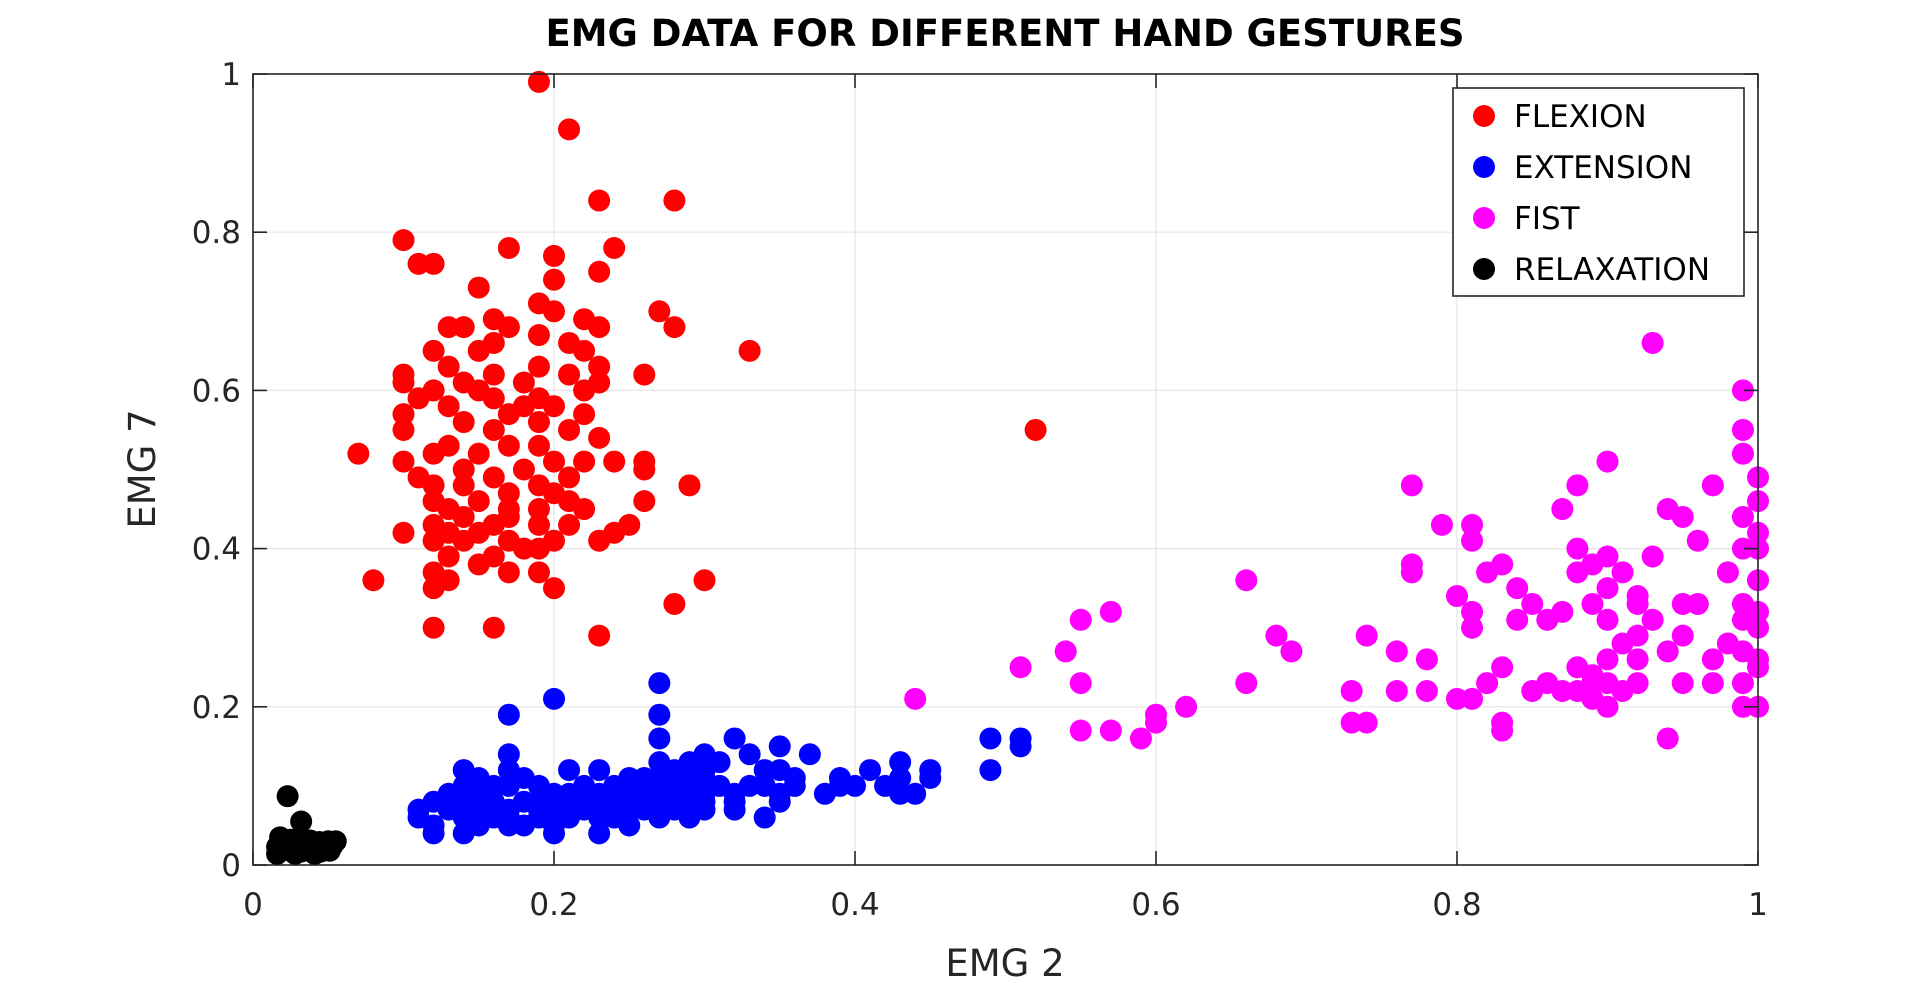 This screenshot has height=986, width=1920. Describe the element at coordinates (1580, 117) in the screenshot. I see `legend-label: FLEXION` at that location.